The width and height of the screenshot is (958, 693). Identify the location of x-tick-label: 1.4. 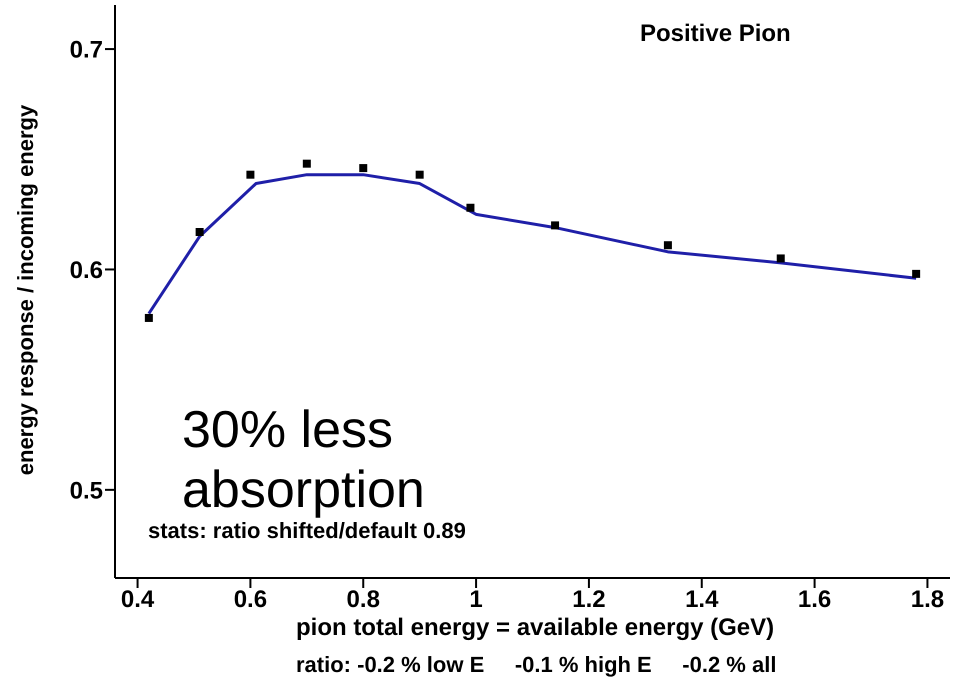
(702, 600).